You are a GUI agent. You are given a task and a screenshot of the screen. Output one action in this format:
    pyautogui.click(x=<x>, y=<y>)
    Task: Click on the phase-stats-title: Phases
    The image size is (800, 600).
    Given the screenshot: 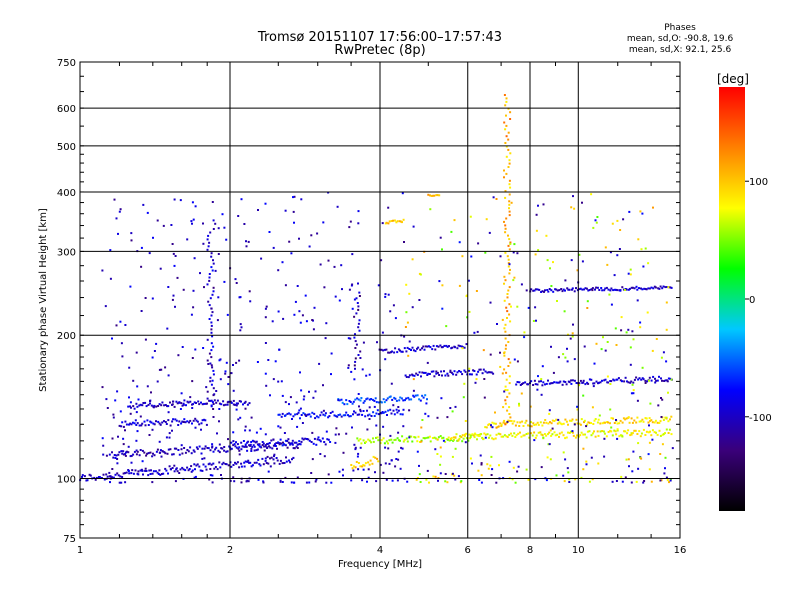 What is the action you would take?
    pyautogui.click(x=680, y=28)
    